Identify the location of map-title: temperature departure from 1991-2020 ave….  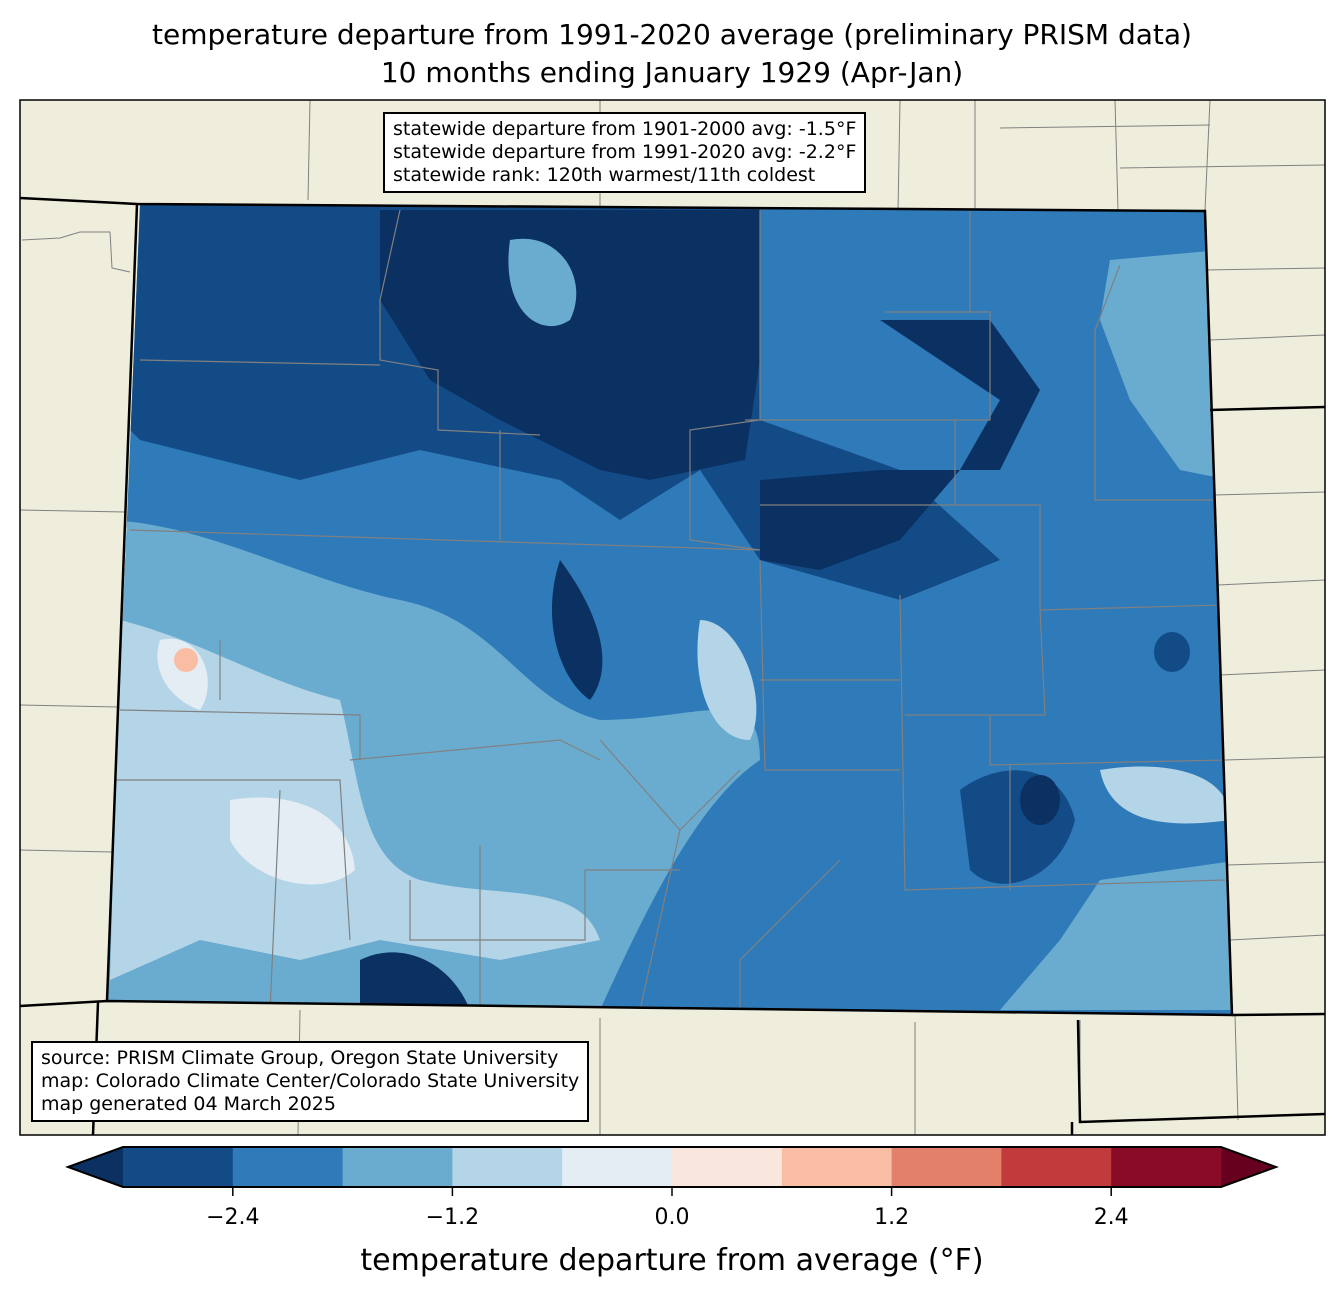
(672, 34).